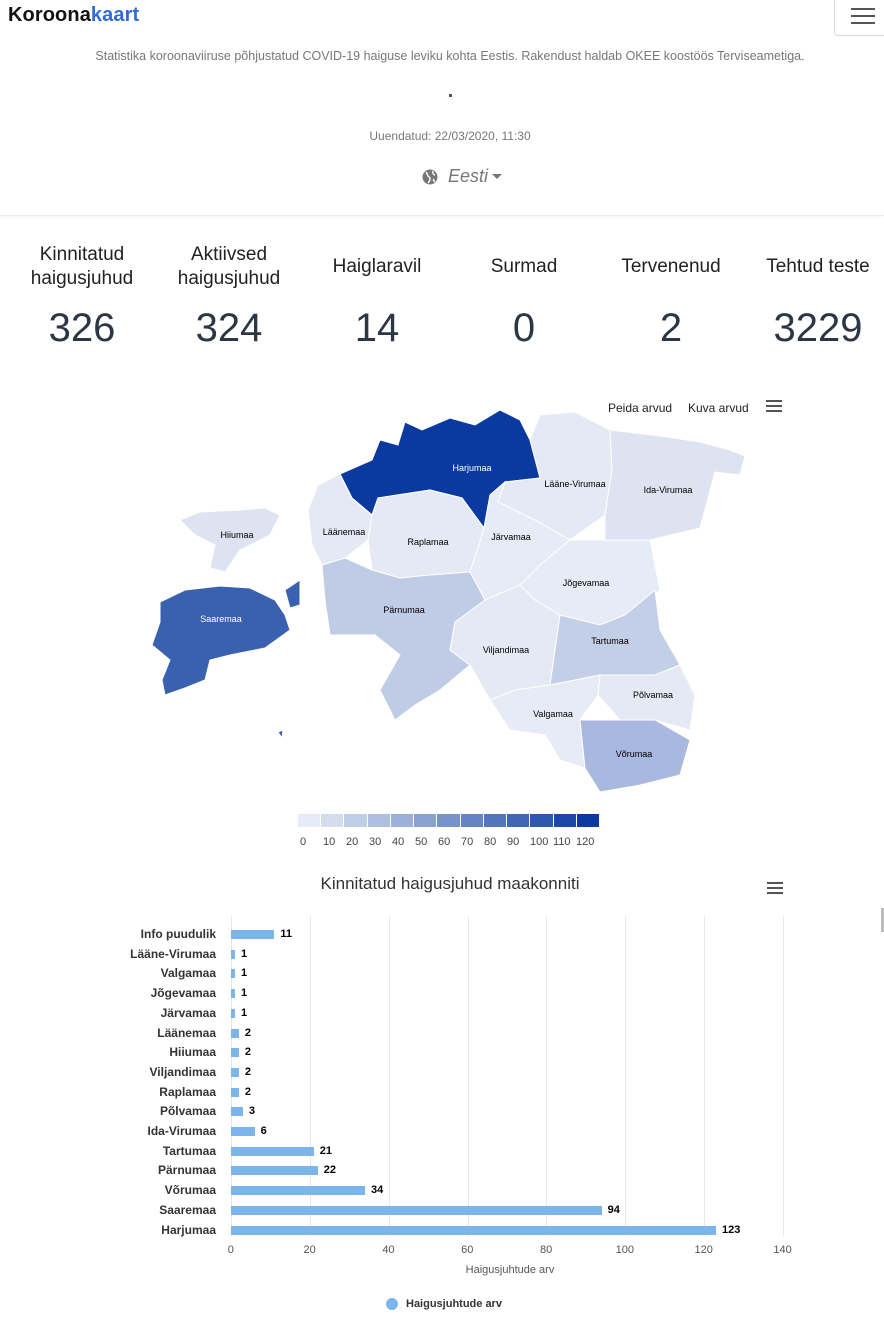  What do you see at coordinates (421, 842) in the screenshot?
I see `legend-tick-label: 50` at bounding box center [421, 842].